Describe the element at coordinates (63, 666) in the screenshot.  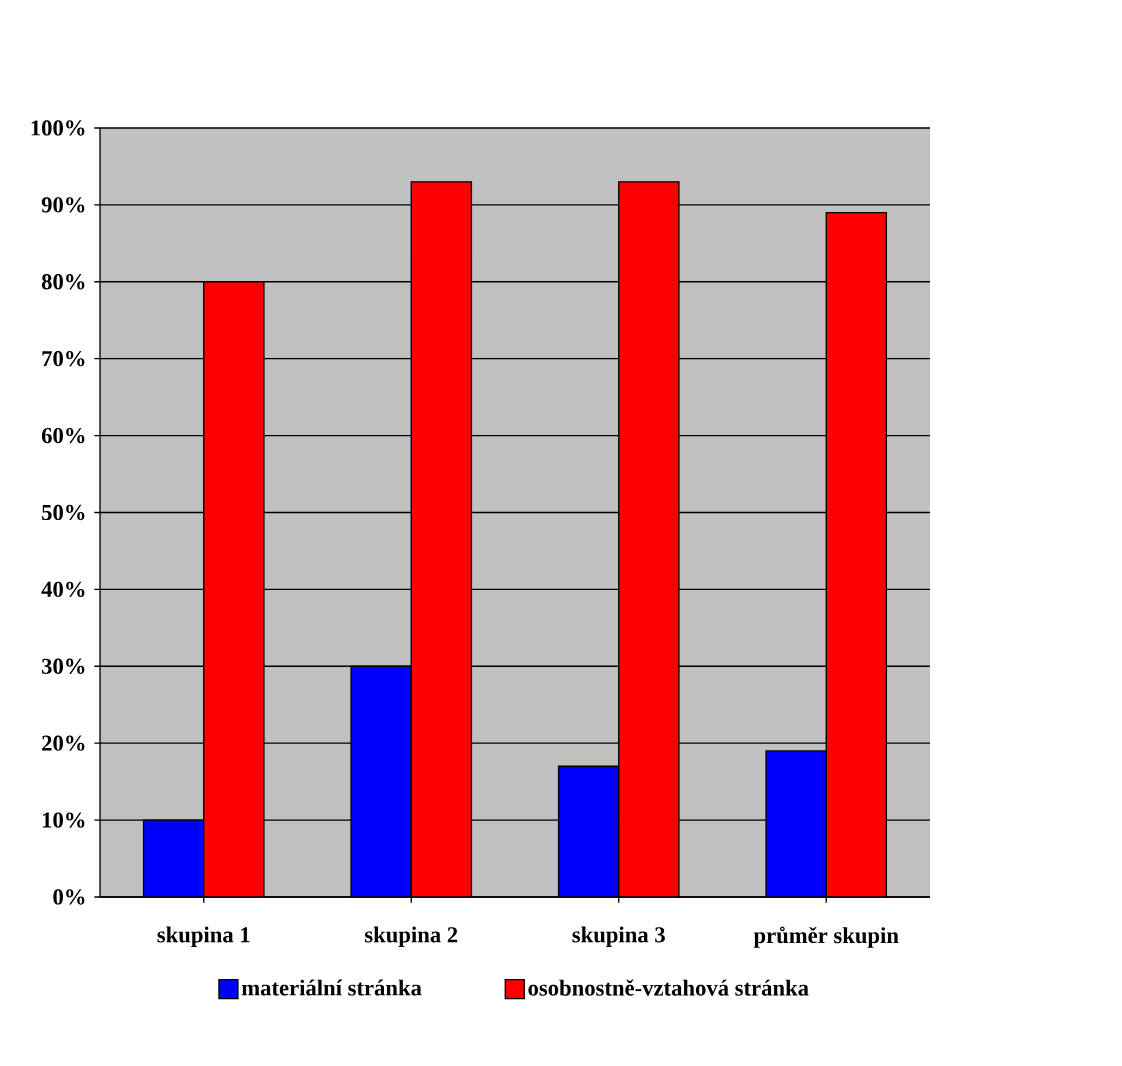
I see `y-tick-label: 30%` at that location.